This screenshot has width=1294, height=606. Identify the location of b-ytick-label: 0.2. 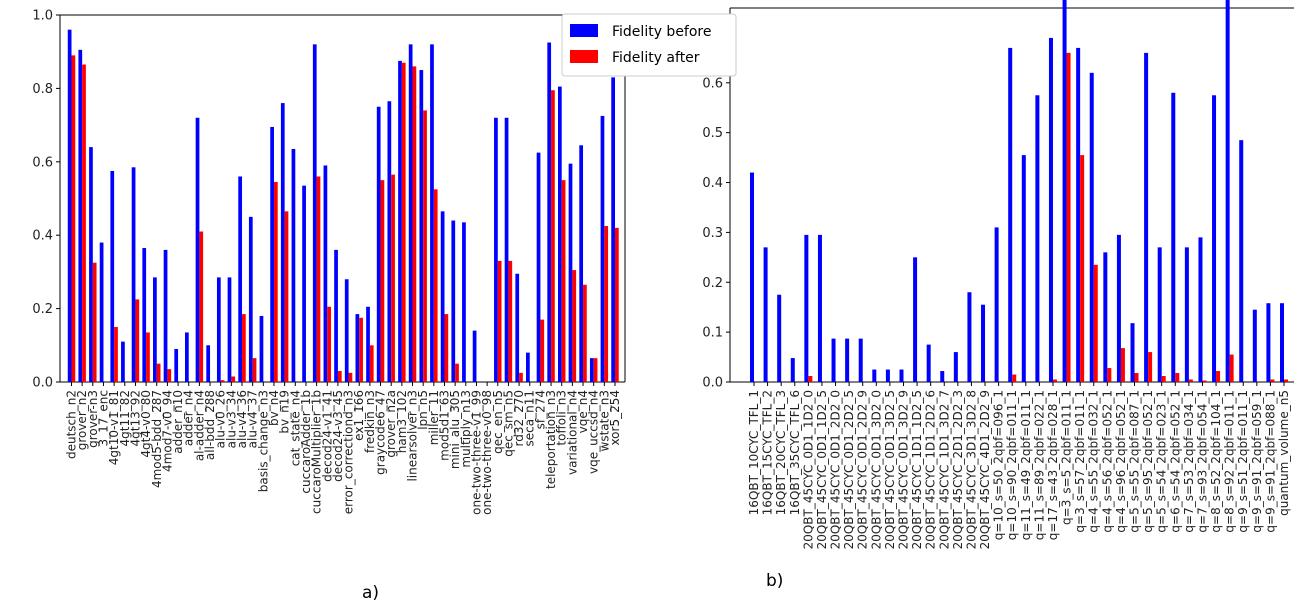
(712, 283).